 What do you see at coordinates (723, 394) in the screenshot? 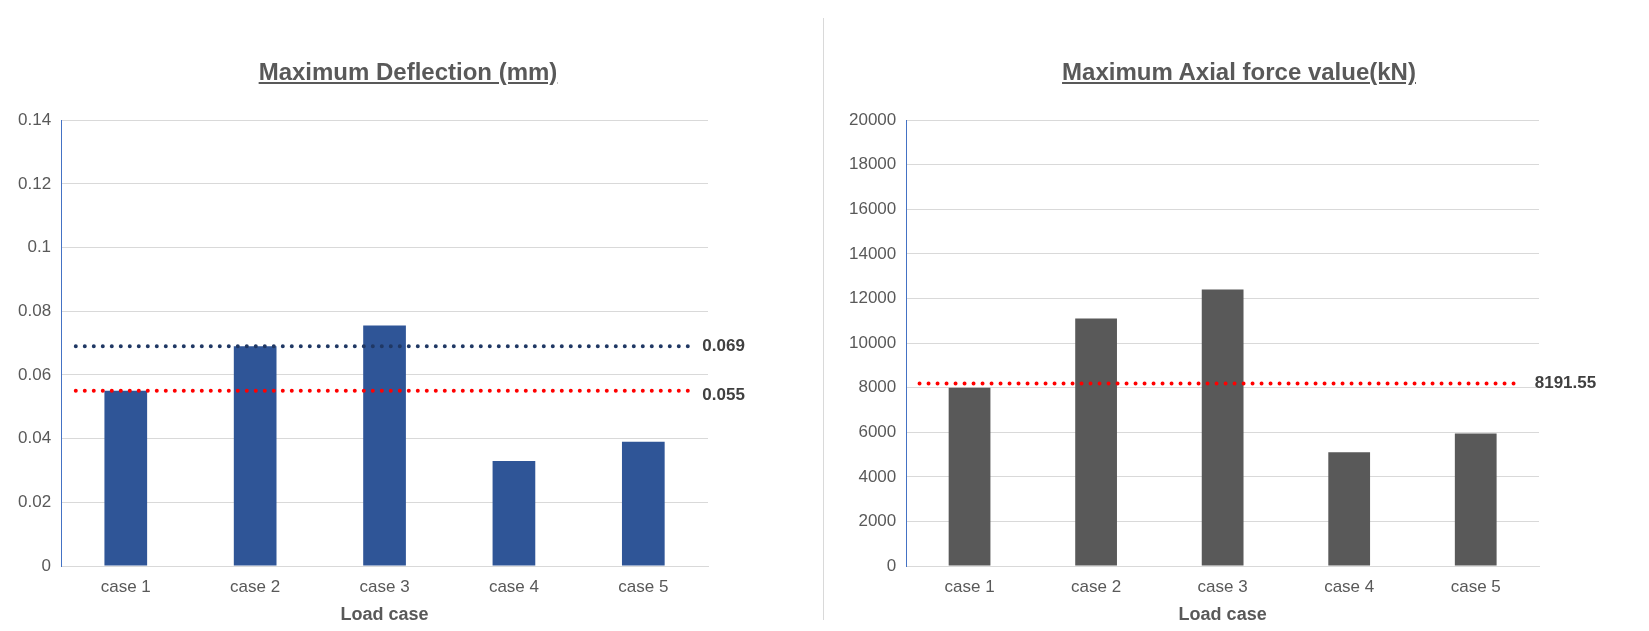
I see `ref-line-label: 0.055` at bounding box center [723, 394].